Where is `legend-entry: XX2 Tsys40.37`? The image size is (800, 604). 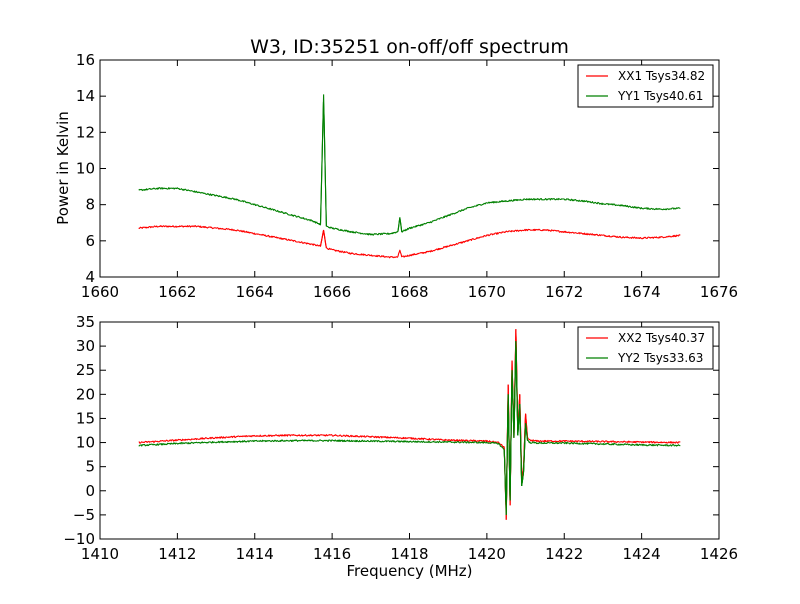 legend-entry: XX2 Tsys40.37 is located at coordinates (661, 338).